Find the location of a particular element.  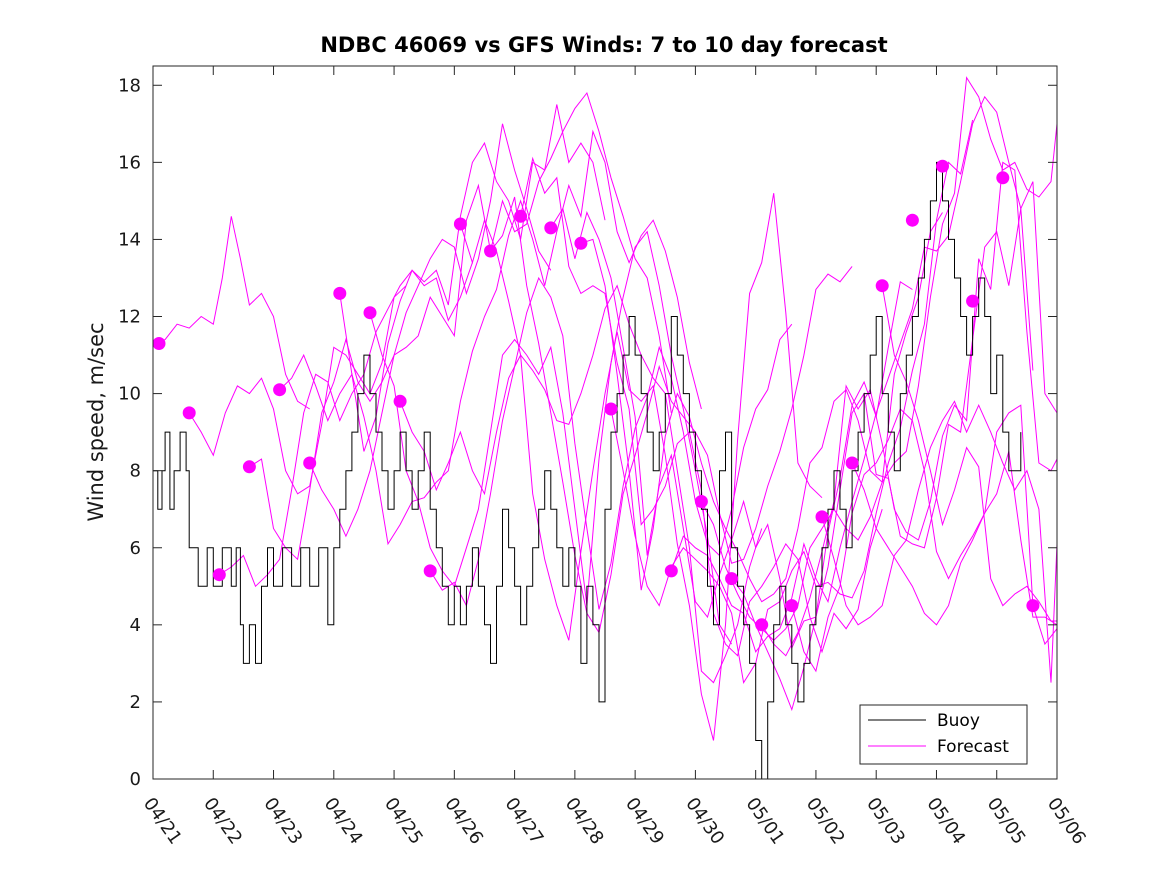

legend: Buoy Forecast is located at coordinates (943, 734).